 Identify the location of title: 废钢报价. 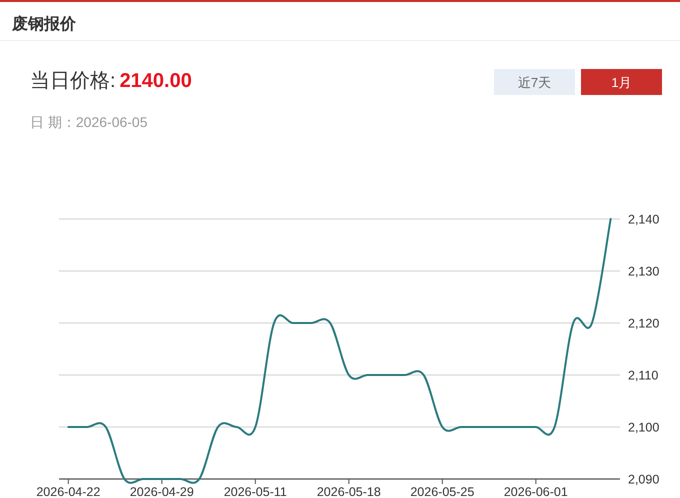
(44, 24).